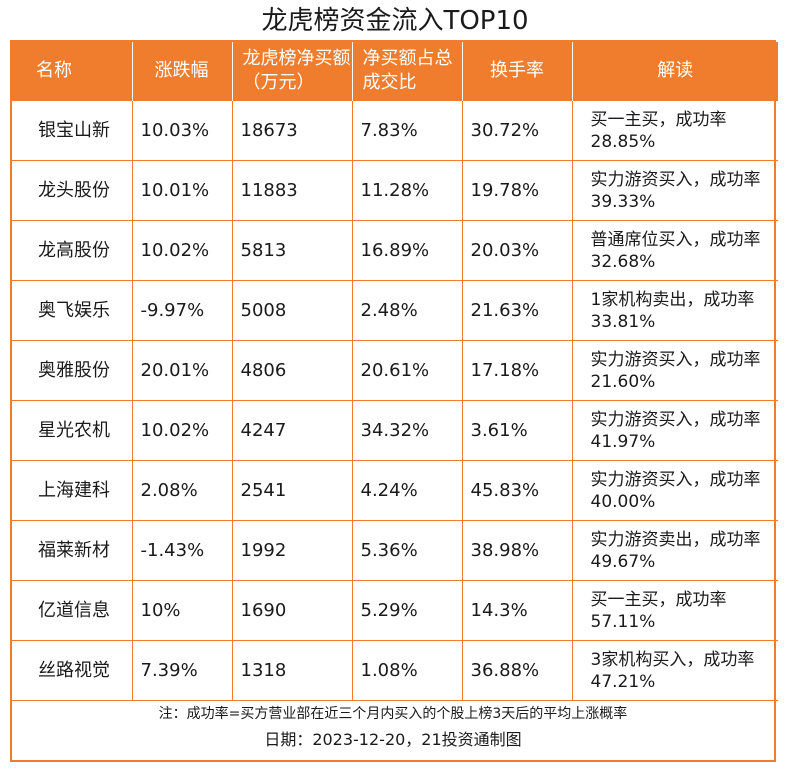 Image resolution: width=790 pixels, height=770 pixels. I want to click on cell-turnover: 20.03%, so click(517, 250).